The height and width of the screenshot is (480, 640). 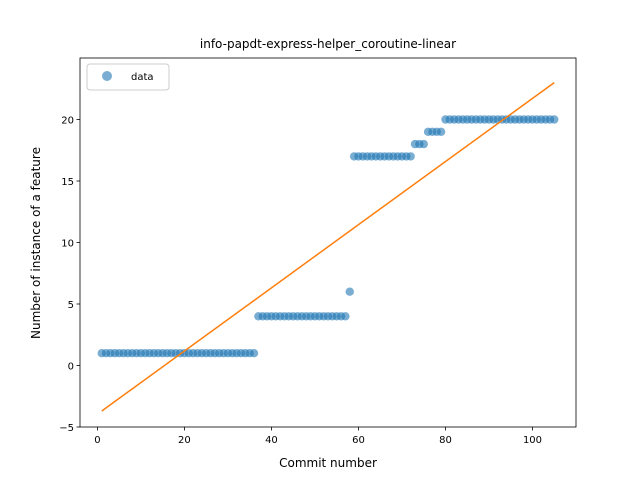 I want to click on x-tick-label: 20, so click(x=184, y=440).